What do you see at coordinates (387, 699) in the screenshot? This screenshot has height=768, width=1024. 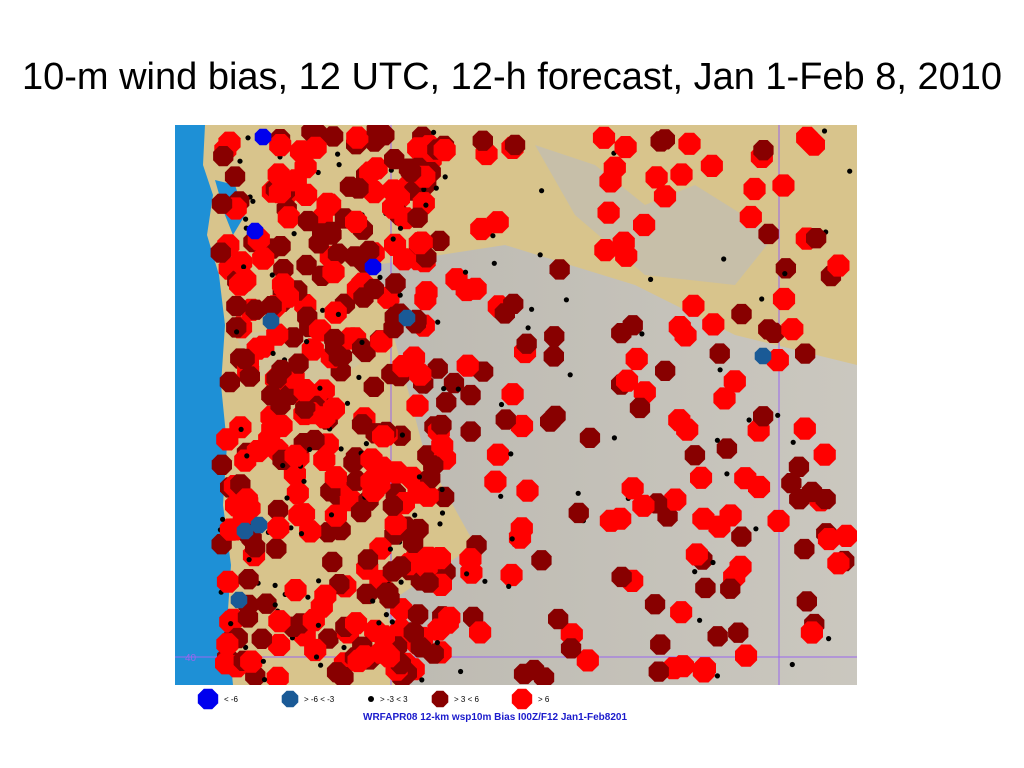 I see `legend-item-neg3-3: > -3 < 3` at bounding box center [387, 699].